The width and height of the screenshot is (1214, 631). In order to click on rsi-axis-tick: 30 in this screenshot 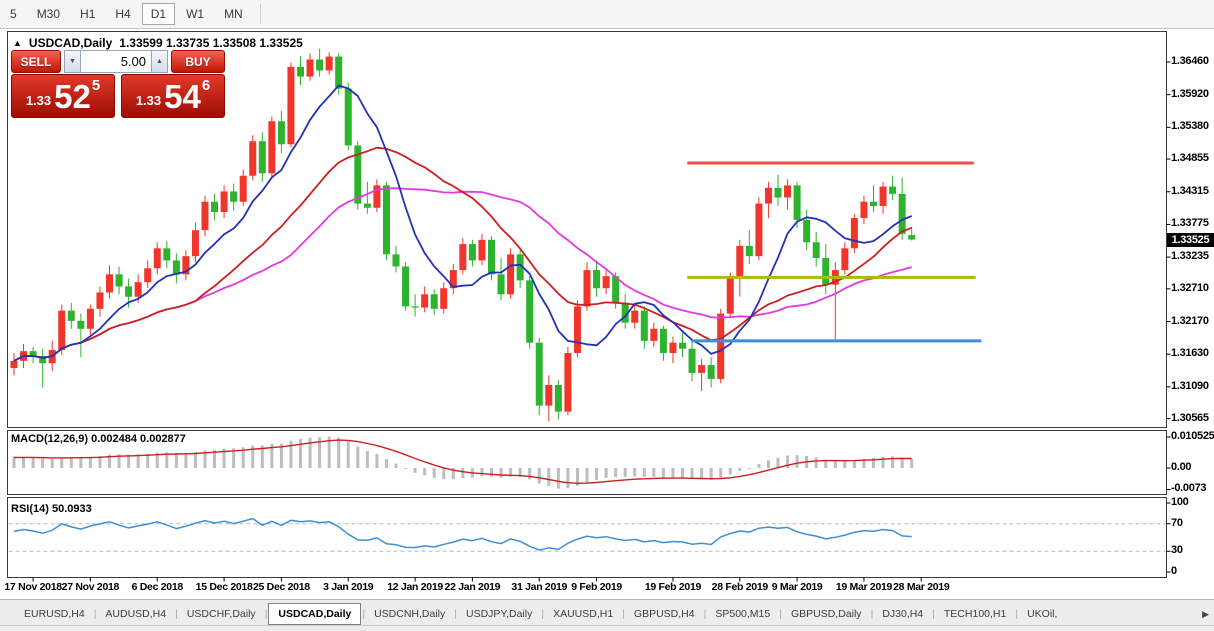, I will do `click(1177, 550)`.